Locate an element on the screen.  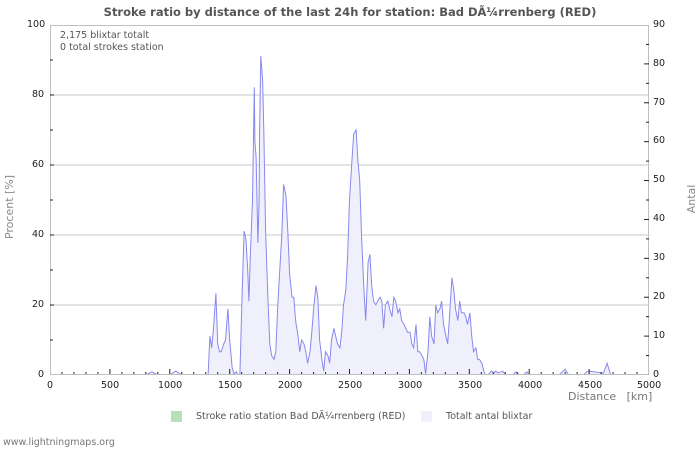
x-tick: 0 is located at coordinates (50, 385).